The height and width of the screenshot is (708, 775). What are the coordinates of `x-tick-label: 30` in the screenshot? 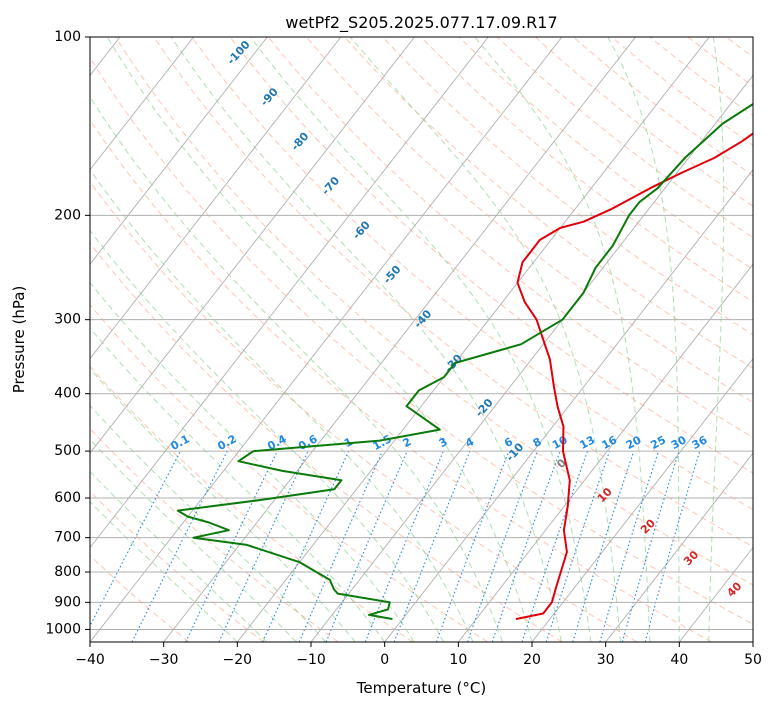 It's located at (606, 660).